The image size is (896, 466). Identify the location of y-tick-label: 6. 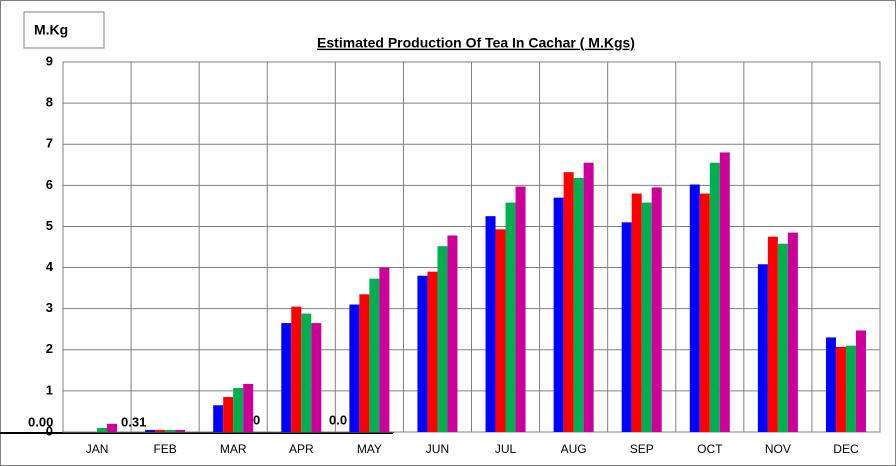
(49, 184).